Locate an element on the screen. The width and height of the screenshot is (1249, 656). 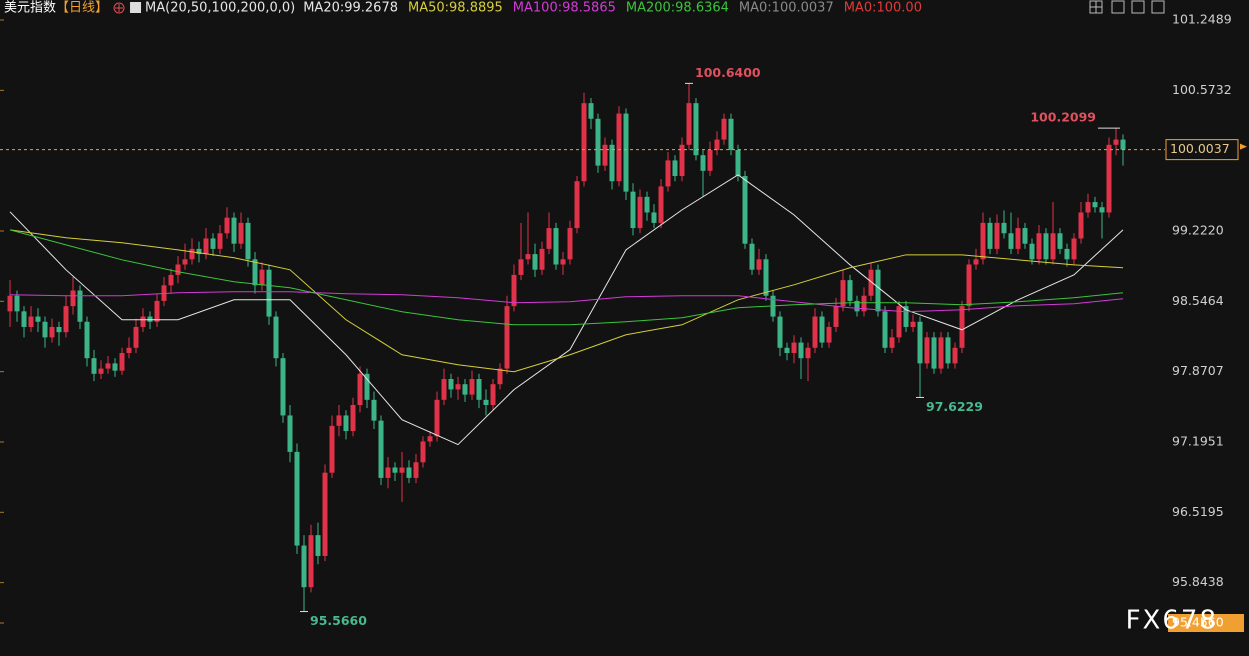
header-text: MA0:100.00 is located at coordinates (883, 8).